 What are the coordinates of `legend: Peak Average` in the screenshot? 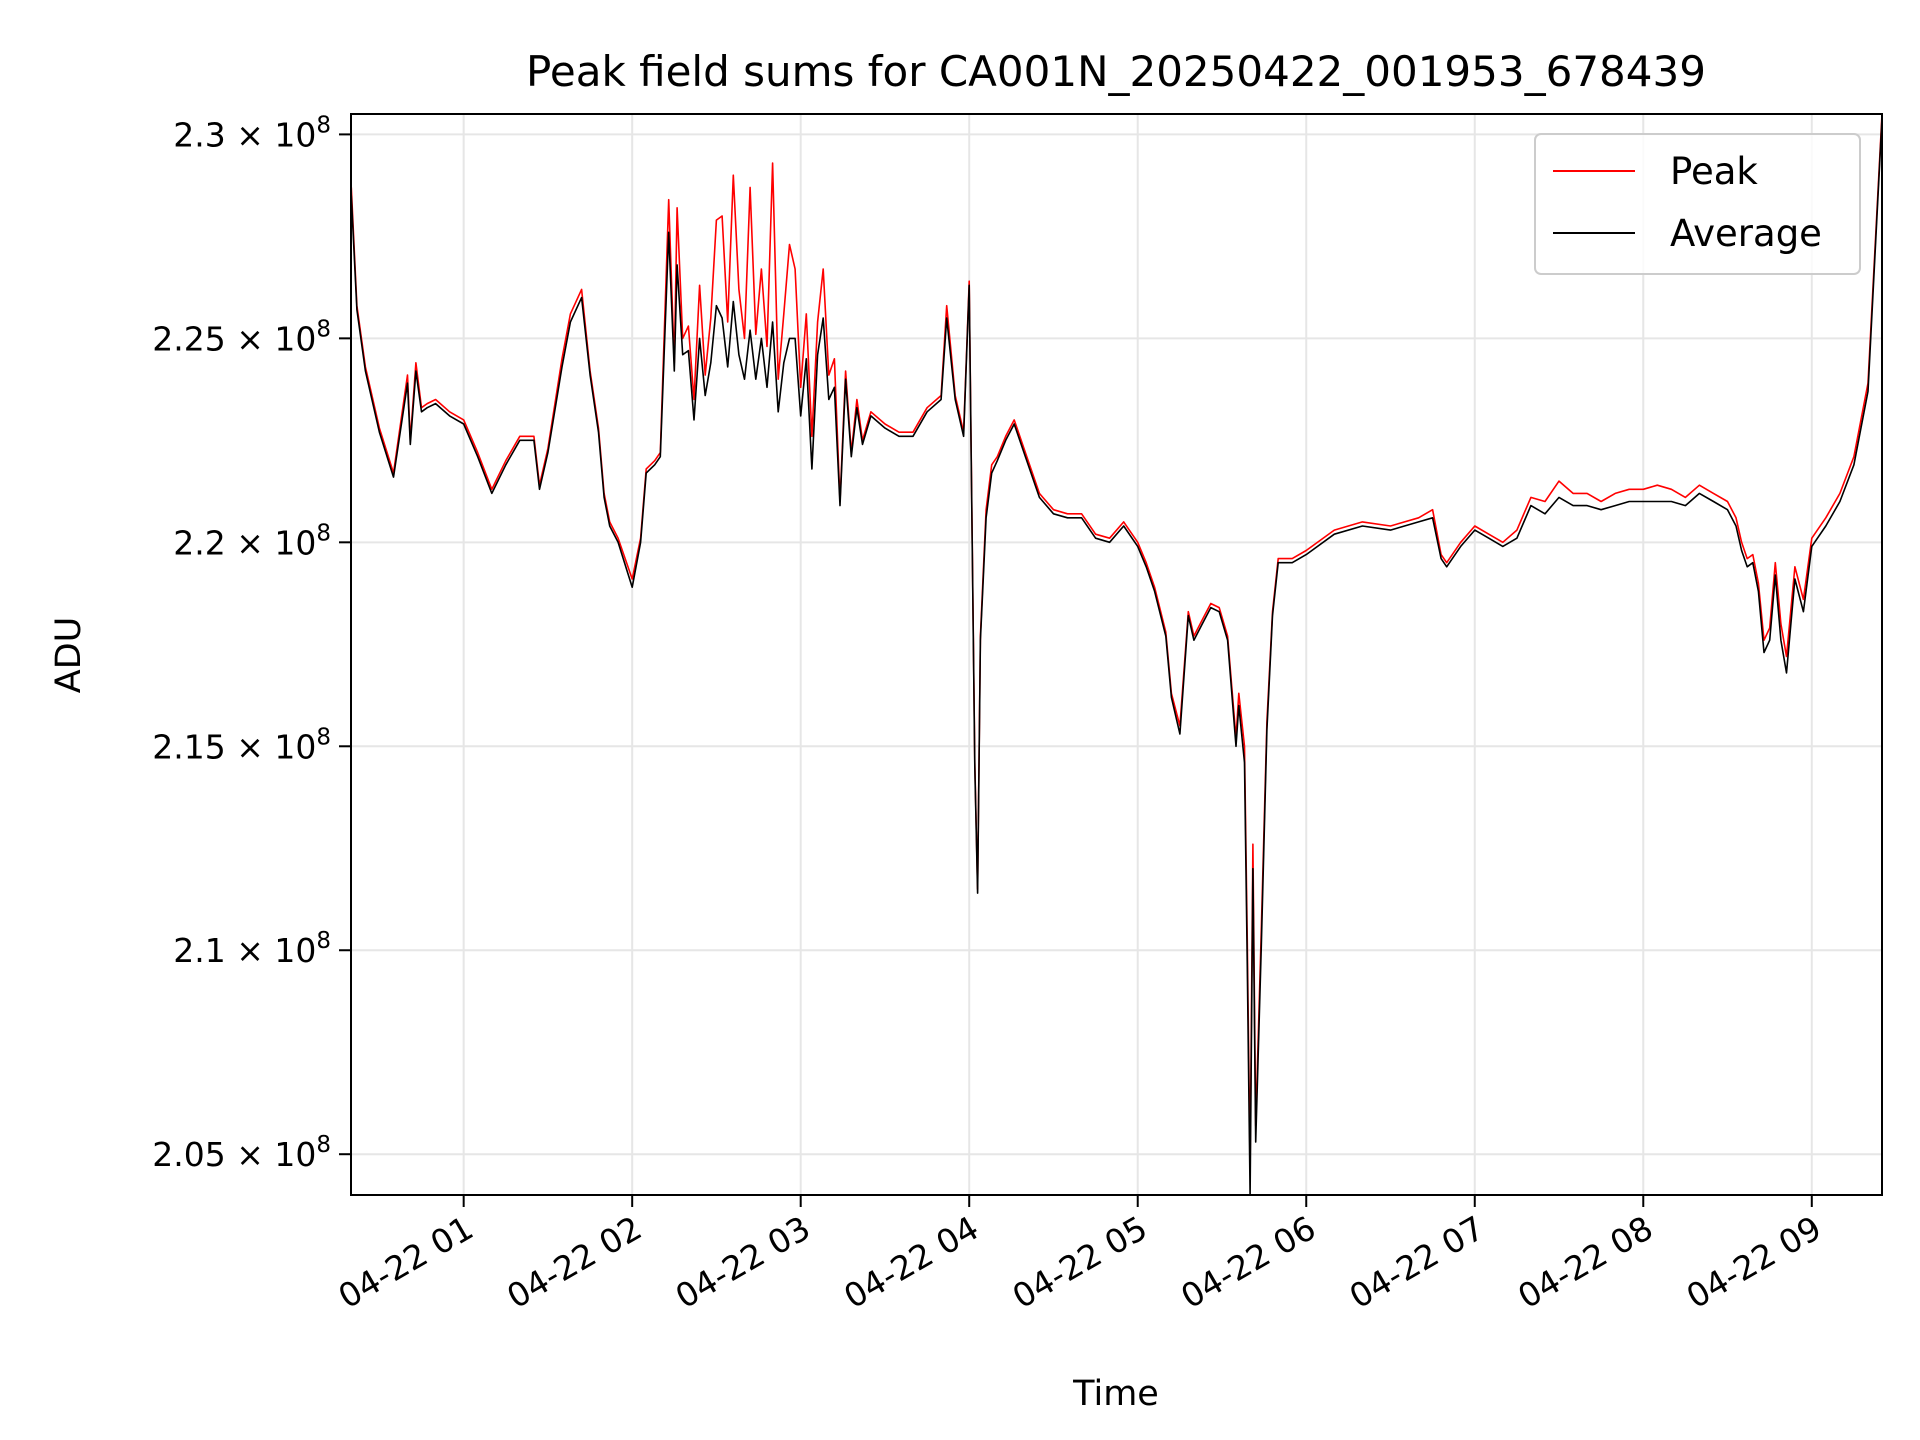 It's located at (1697, 204).